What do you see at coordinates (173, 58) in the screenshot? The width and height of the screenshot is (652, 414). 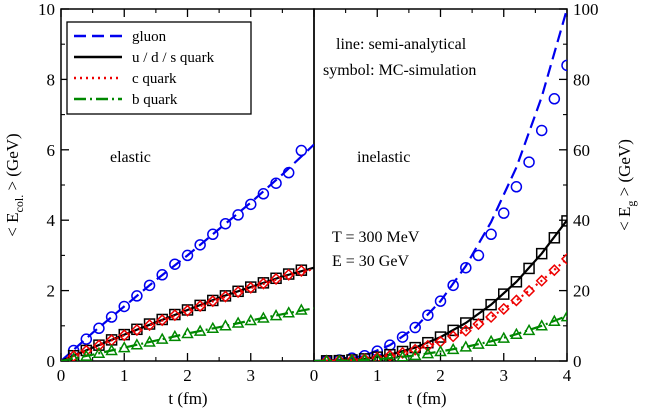 I see `legend-u-d-s-quark-label: u / d / s quark` at bounding box center [173, 58].